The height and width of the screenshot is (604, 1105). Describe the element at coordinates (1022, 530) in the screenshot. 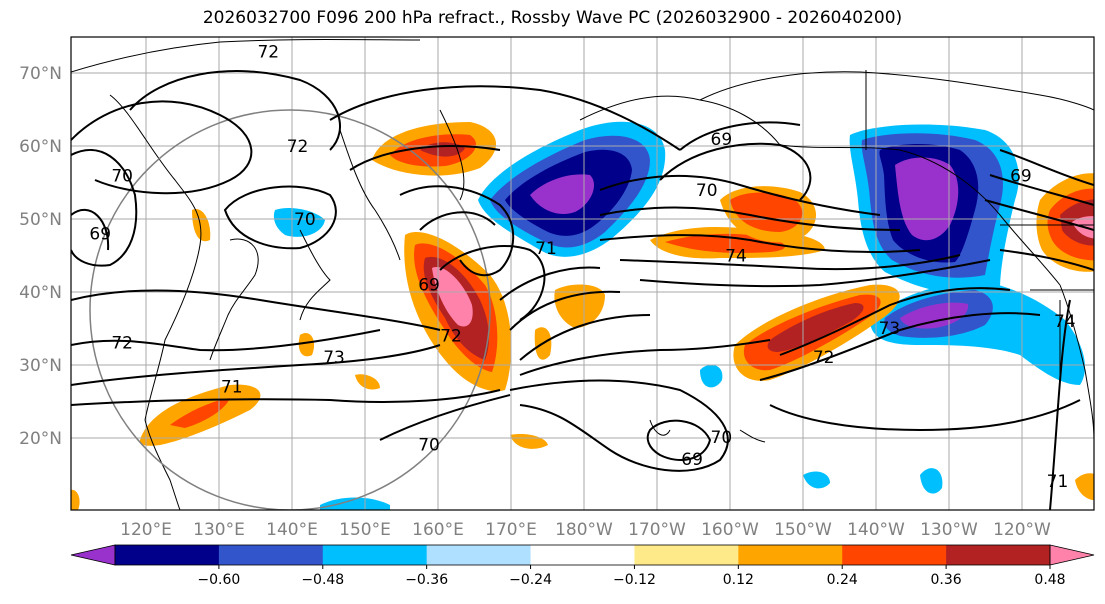

I see `lon-tick-label: 120°W` at that location.